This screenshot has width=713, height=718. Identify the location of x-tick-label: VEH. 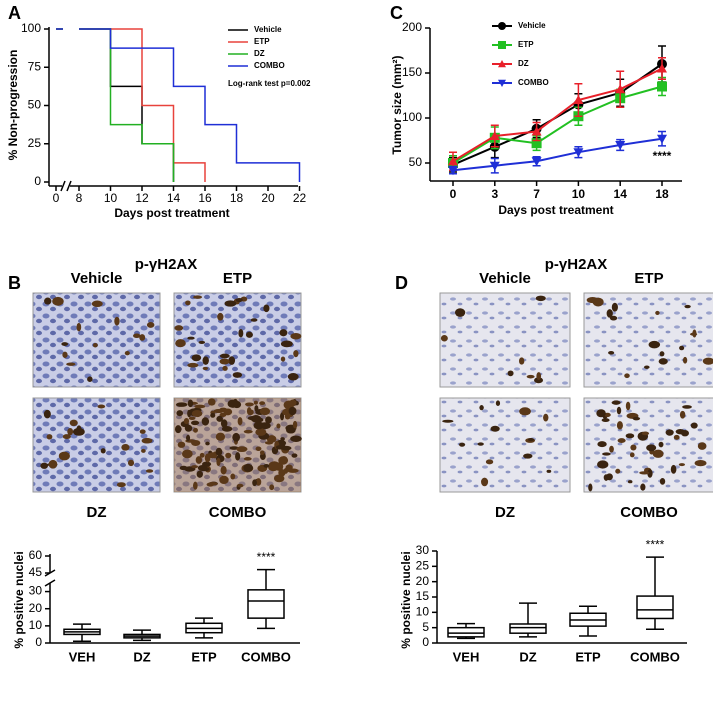
(82, 656).